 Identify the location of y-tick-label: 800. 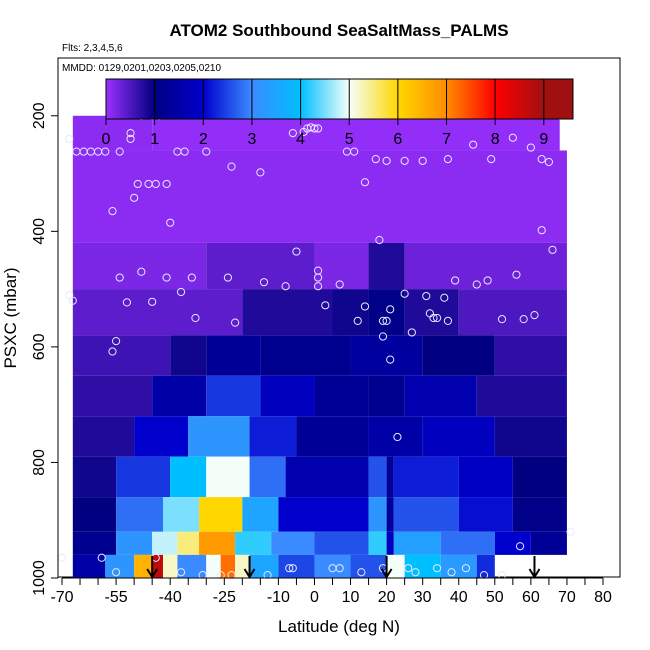
(39, 462).